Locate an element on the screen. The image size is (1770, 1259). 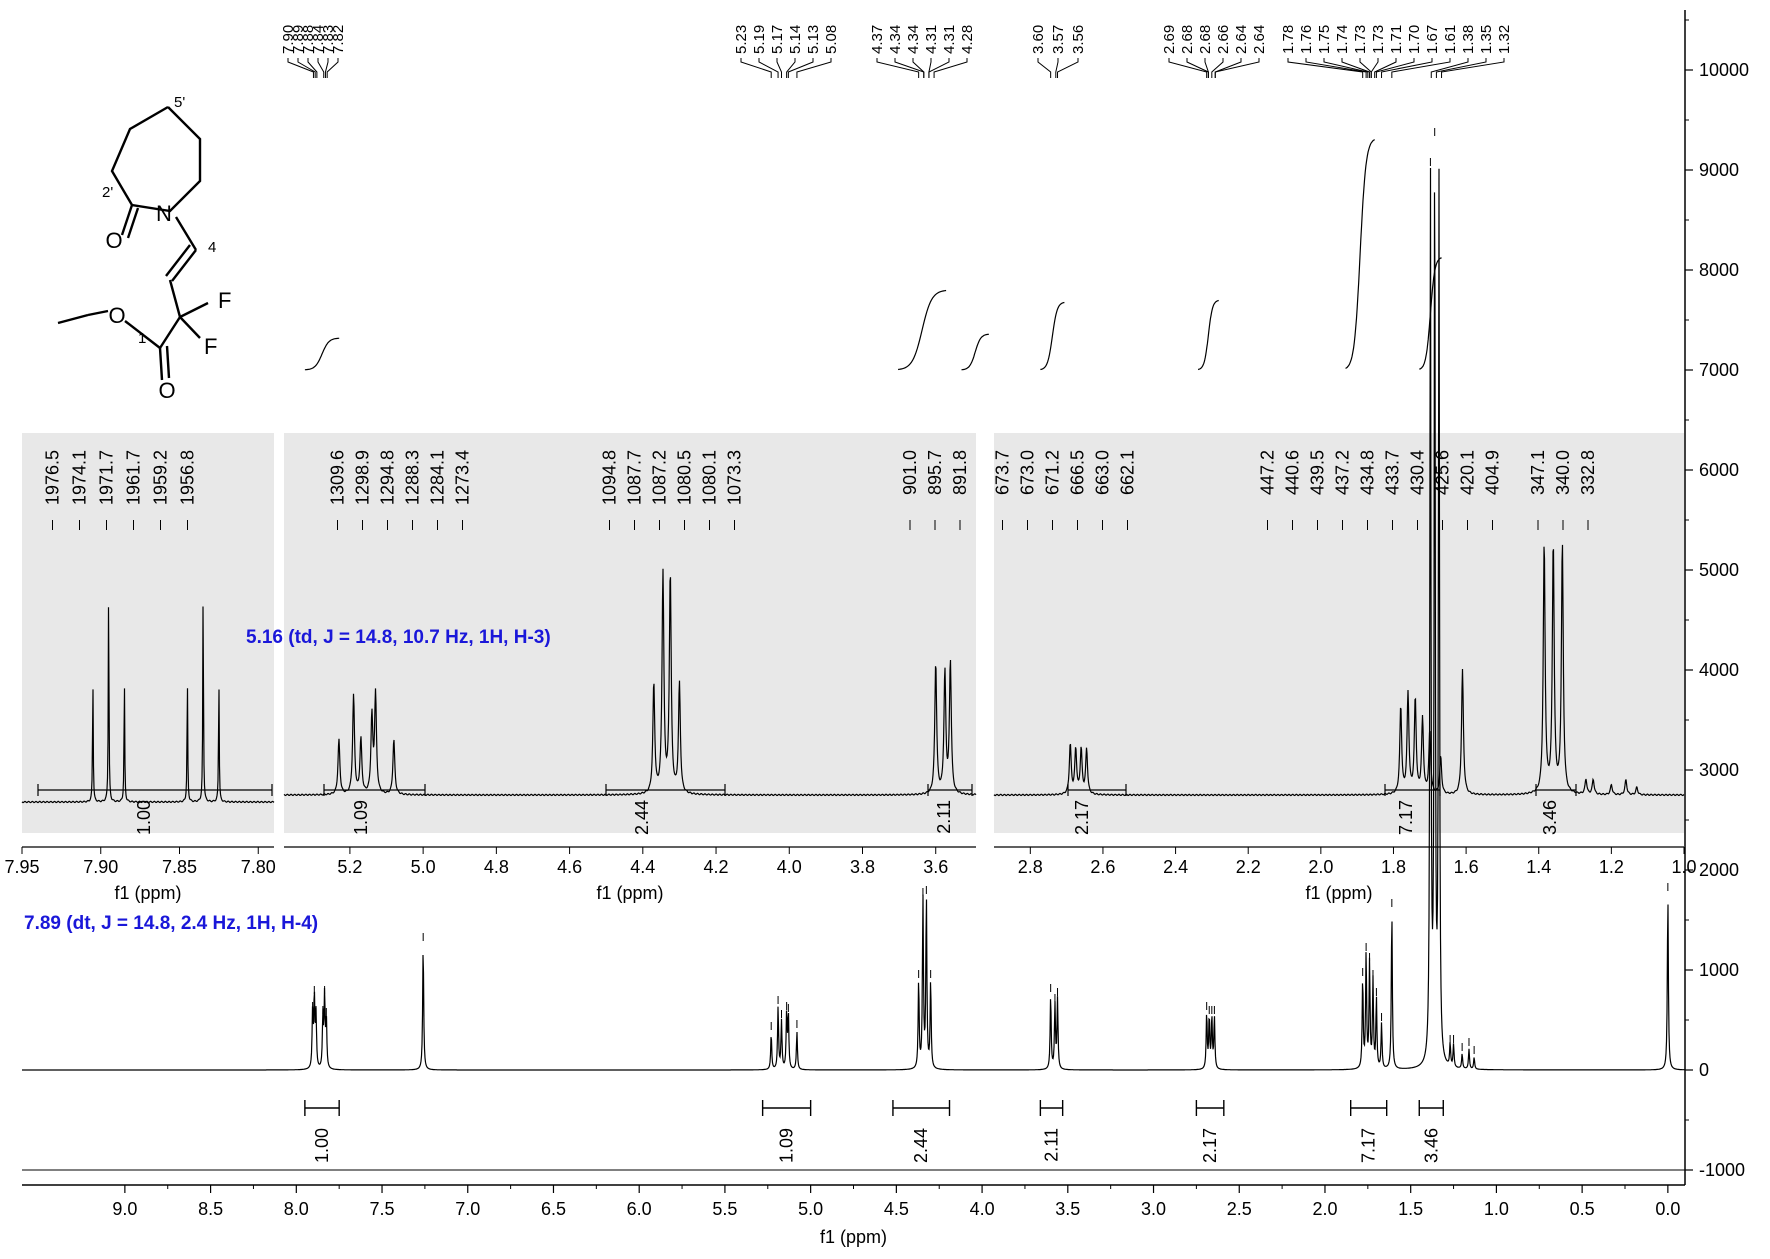
inset-pick-2-0: 1094.8 is located at coordinates (610, 477).